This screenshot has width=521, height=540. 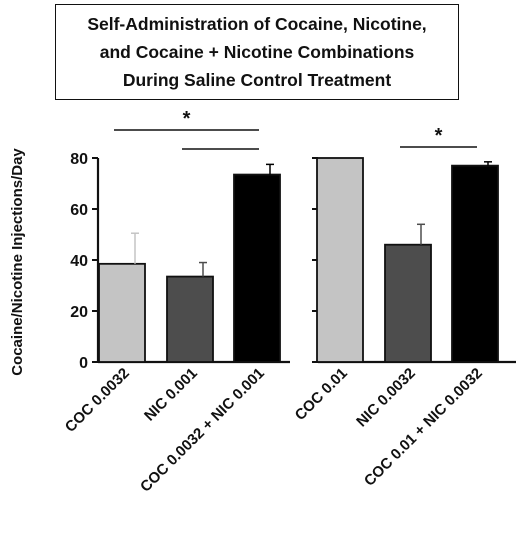 What do you see at coordinates (17, 262) in the screenshot?
I see `y-axis-label: Cocaine/Nicotine Injections/Day` at bounding box center [17, 262].